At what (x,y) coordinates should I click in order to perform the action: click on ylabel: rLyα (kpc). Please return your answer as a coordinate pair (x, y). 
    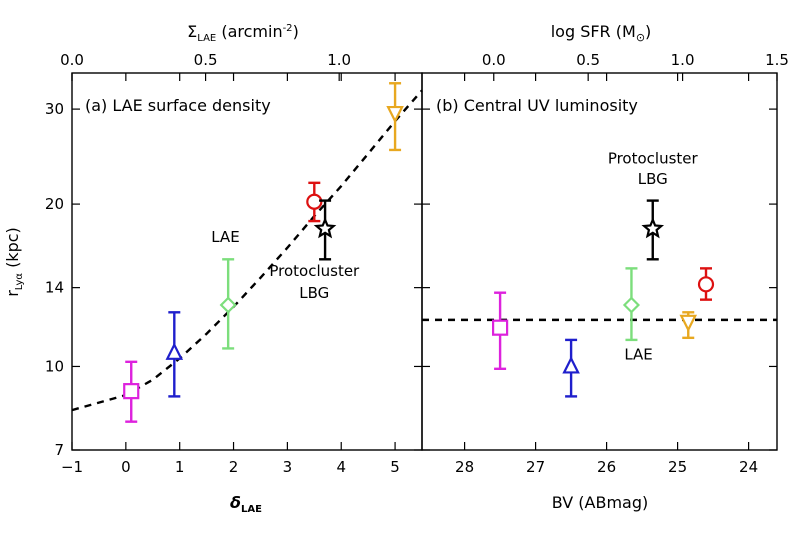
    Looking at the image, I should click on (14, 262).